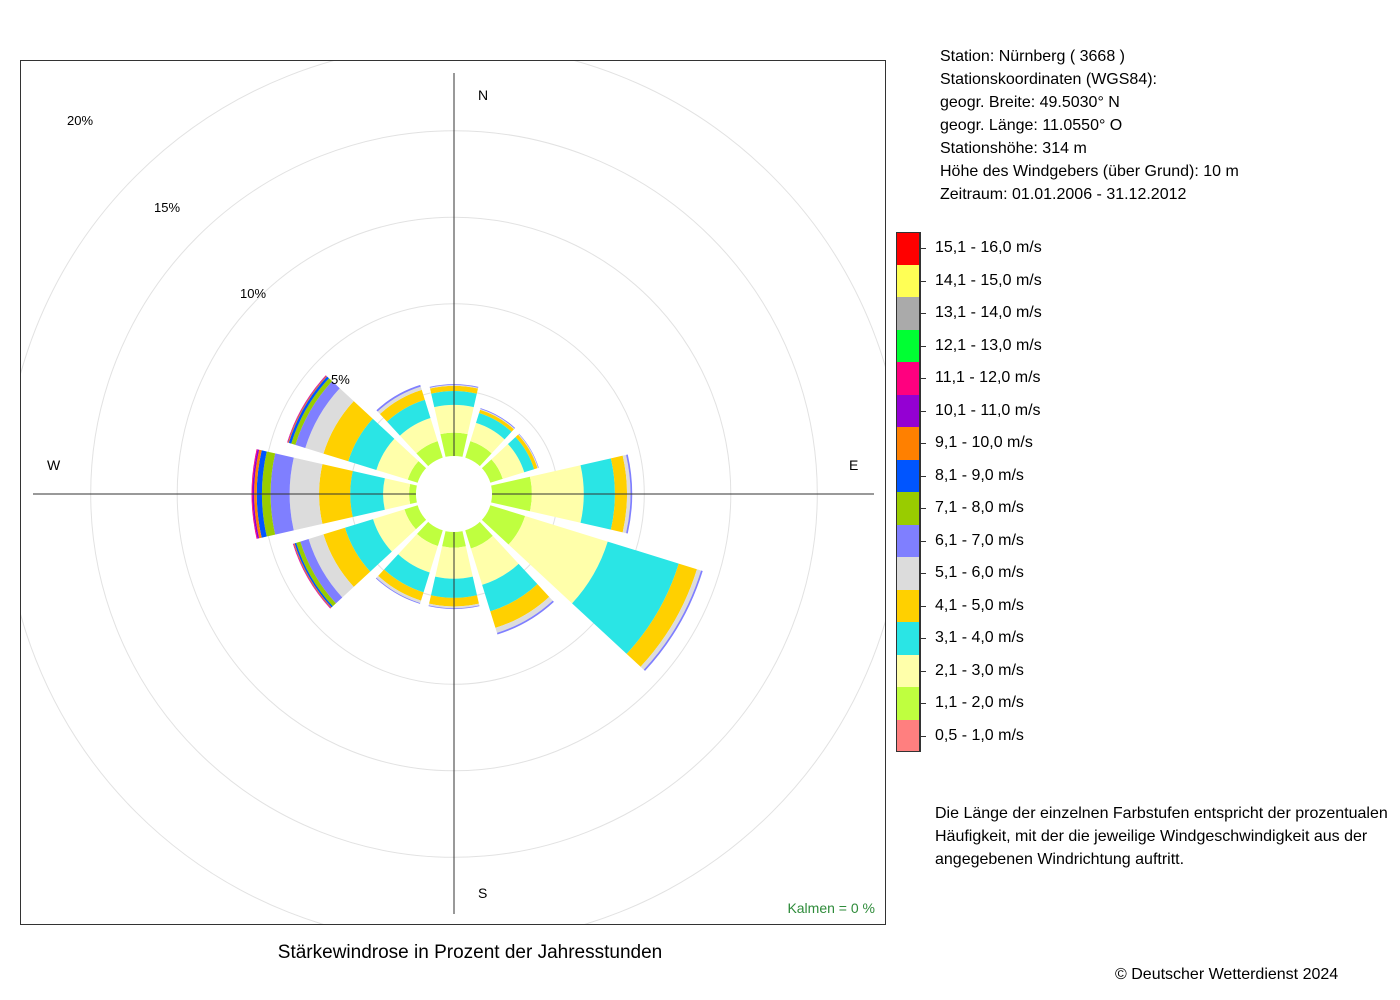 The height and width of the screenshot is (1000, 1400). I want to click on ring-label-15: 15%, so click(167, 207).